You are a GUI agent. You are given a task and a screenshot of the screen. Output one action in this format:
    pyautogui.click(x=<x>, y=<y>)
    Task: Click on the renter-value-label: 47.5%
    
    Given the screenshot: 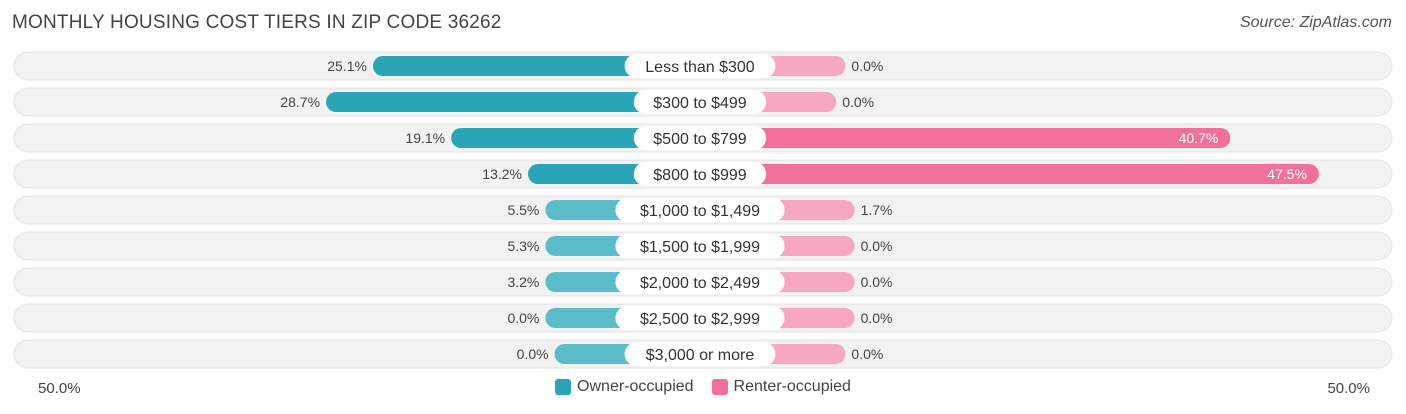 What is the action you would take?
    pyautogui.click(x=1287, y=174)
    